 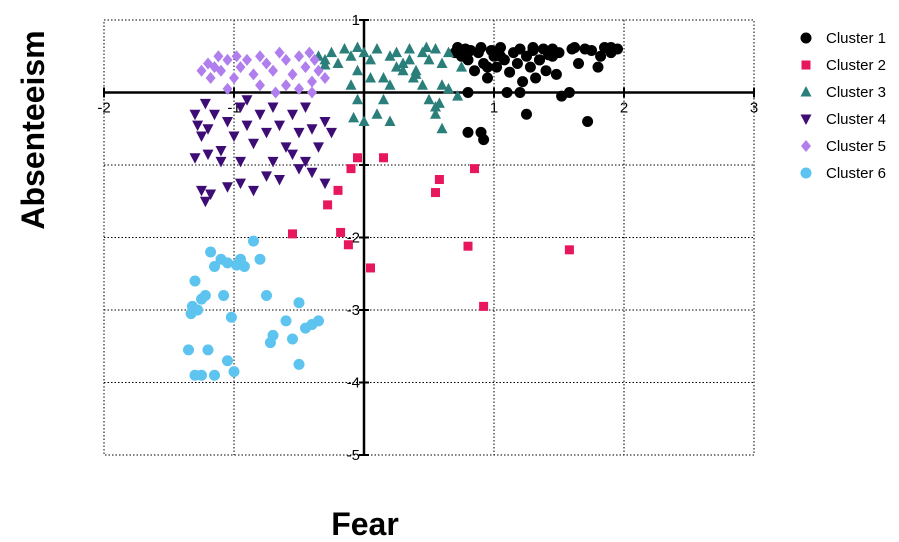 I want to click on legend-label: Cluster 5, so click(x=856, y=146).